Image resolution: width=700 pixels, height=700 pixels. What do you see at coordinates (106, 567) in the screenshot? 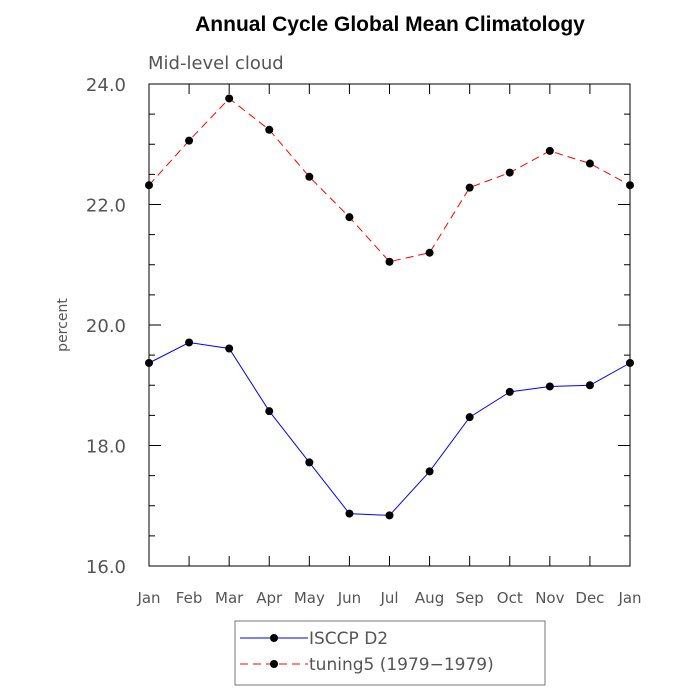
I see `y-tick-label: 16.0` at bounding box center [106, 567].